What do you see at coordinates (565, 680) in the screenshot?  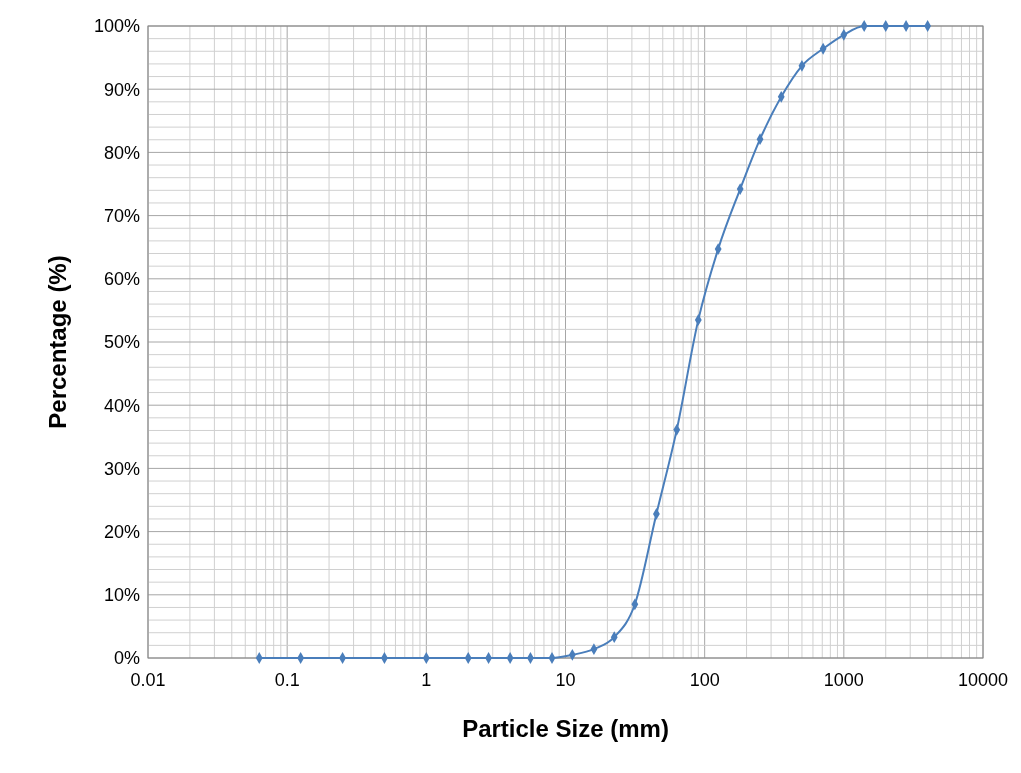 I see `x-tick-label: 10` at bounding box center [565, 680].